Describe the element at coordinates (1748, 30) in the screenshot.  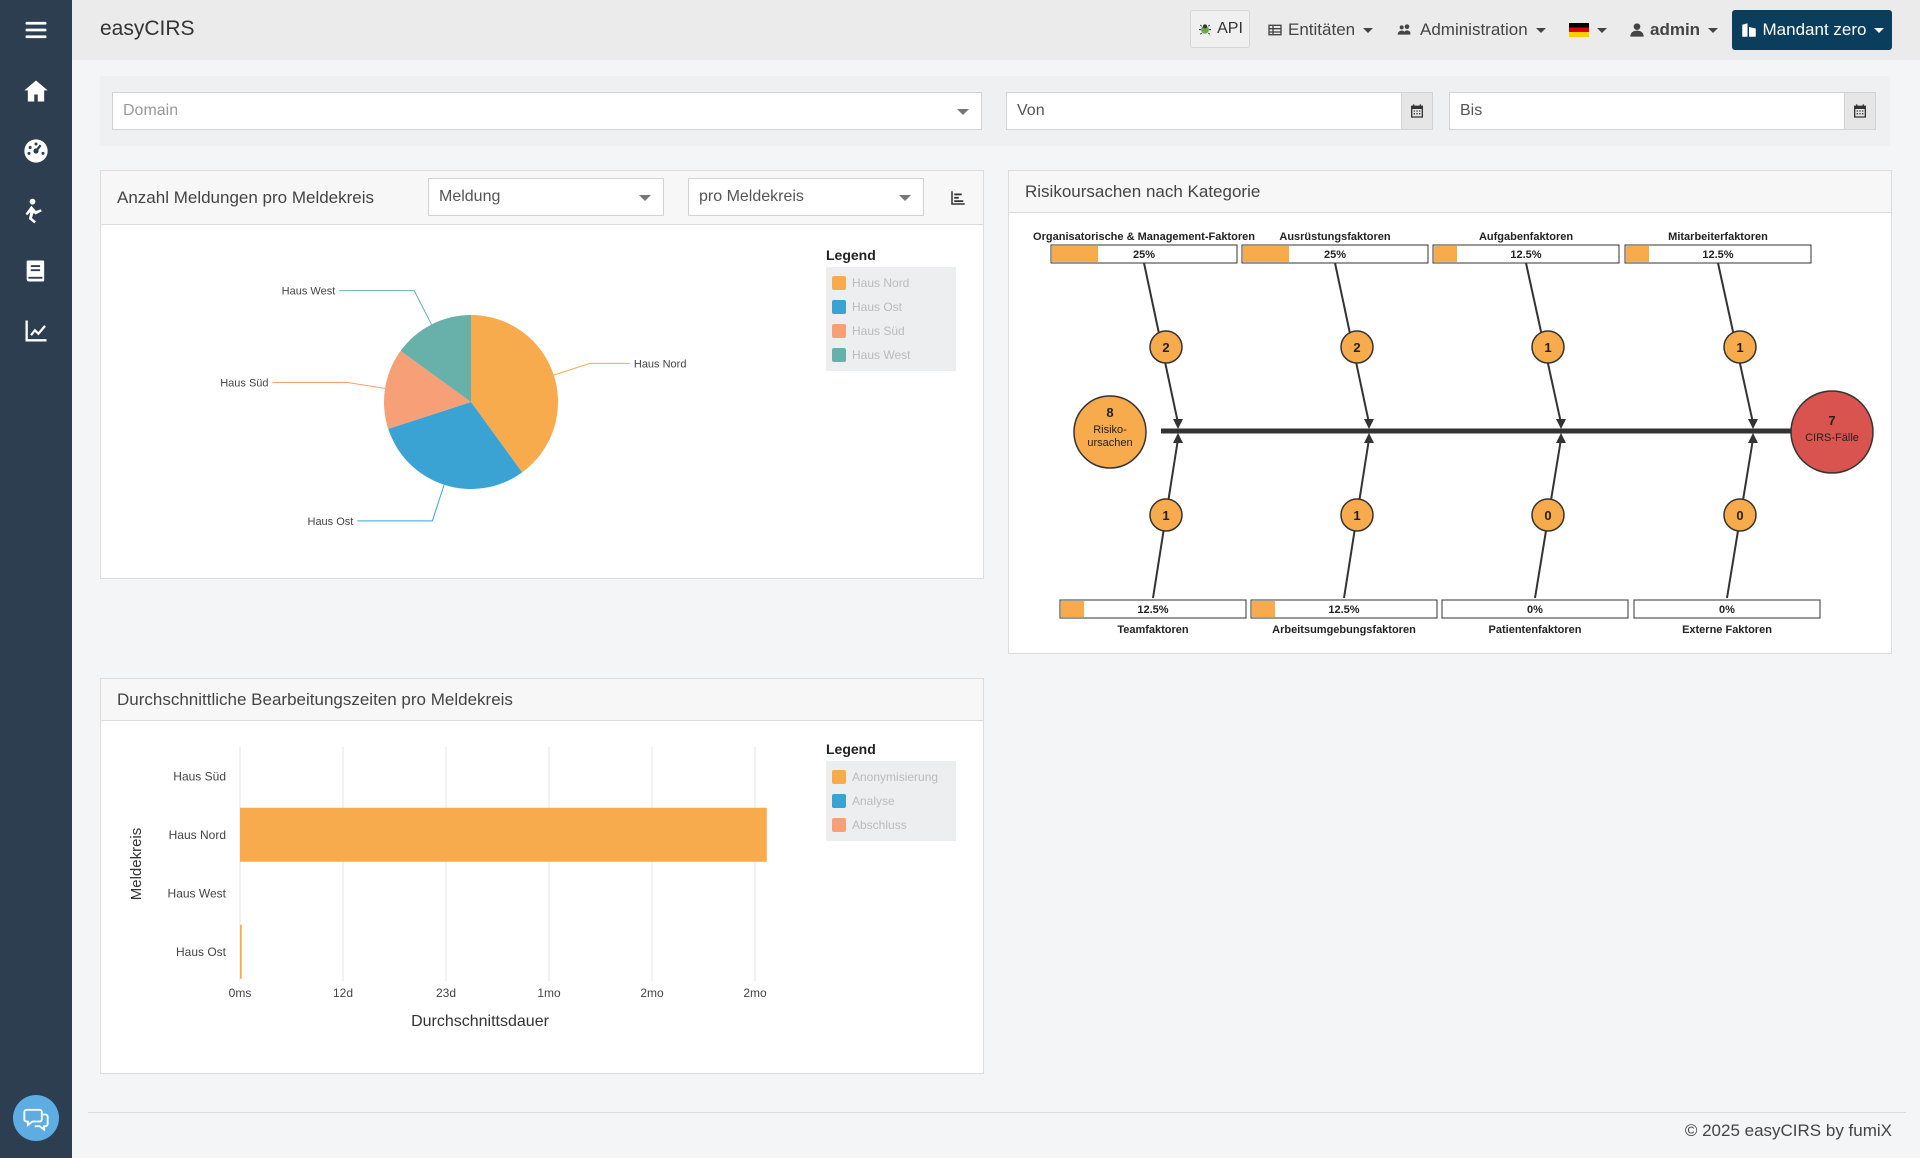
I see `building-icon` at that location.